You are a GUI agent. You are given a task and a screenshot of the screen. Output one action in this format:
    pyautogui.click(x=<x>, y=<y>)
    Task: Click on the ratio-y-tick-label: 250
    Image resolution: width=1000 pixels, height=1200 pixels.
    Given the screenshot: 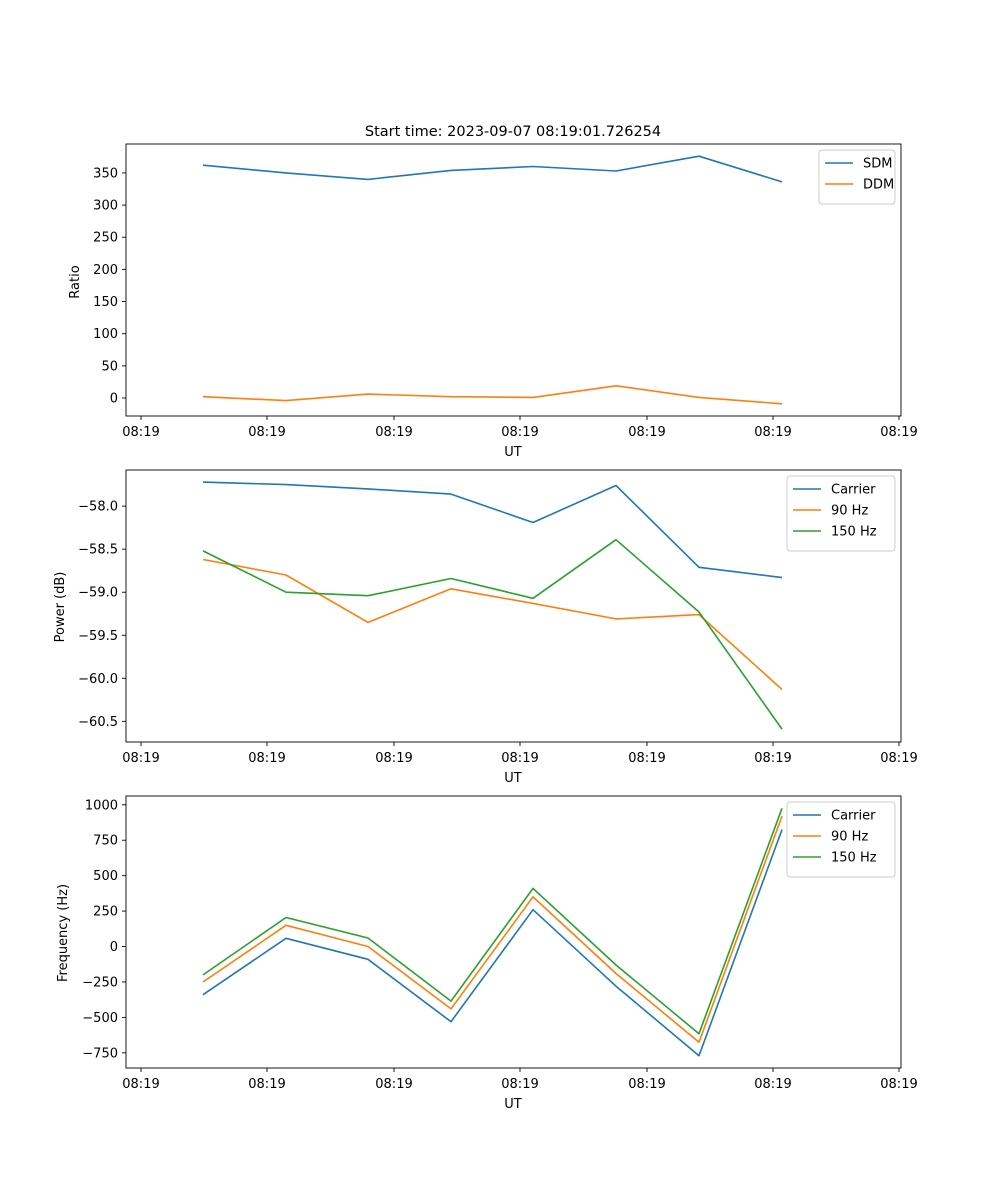 What is the action you would take?
    pyautogui.click(x=105, y=238)
    